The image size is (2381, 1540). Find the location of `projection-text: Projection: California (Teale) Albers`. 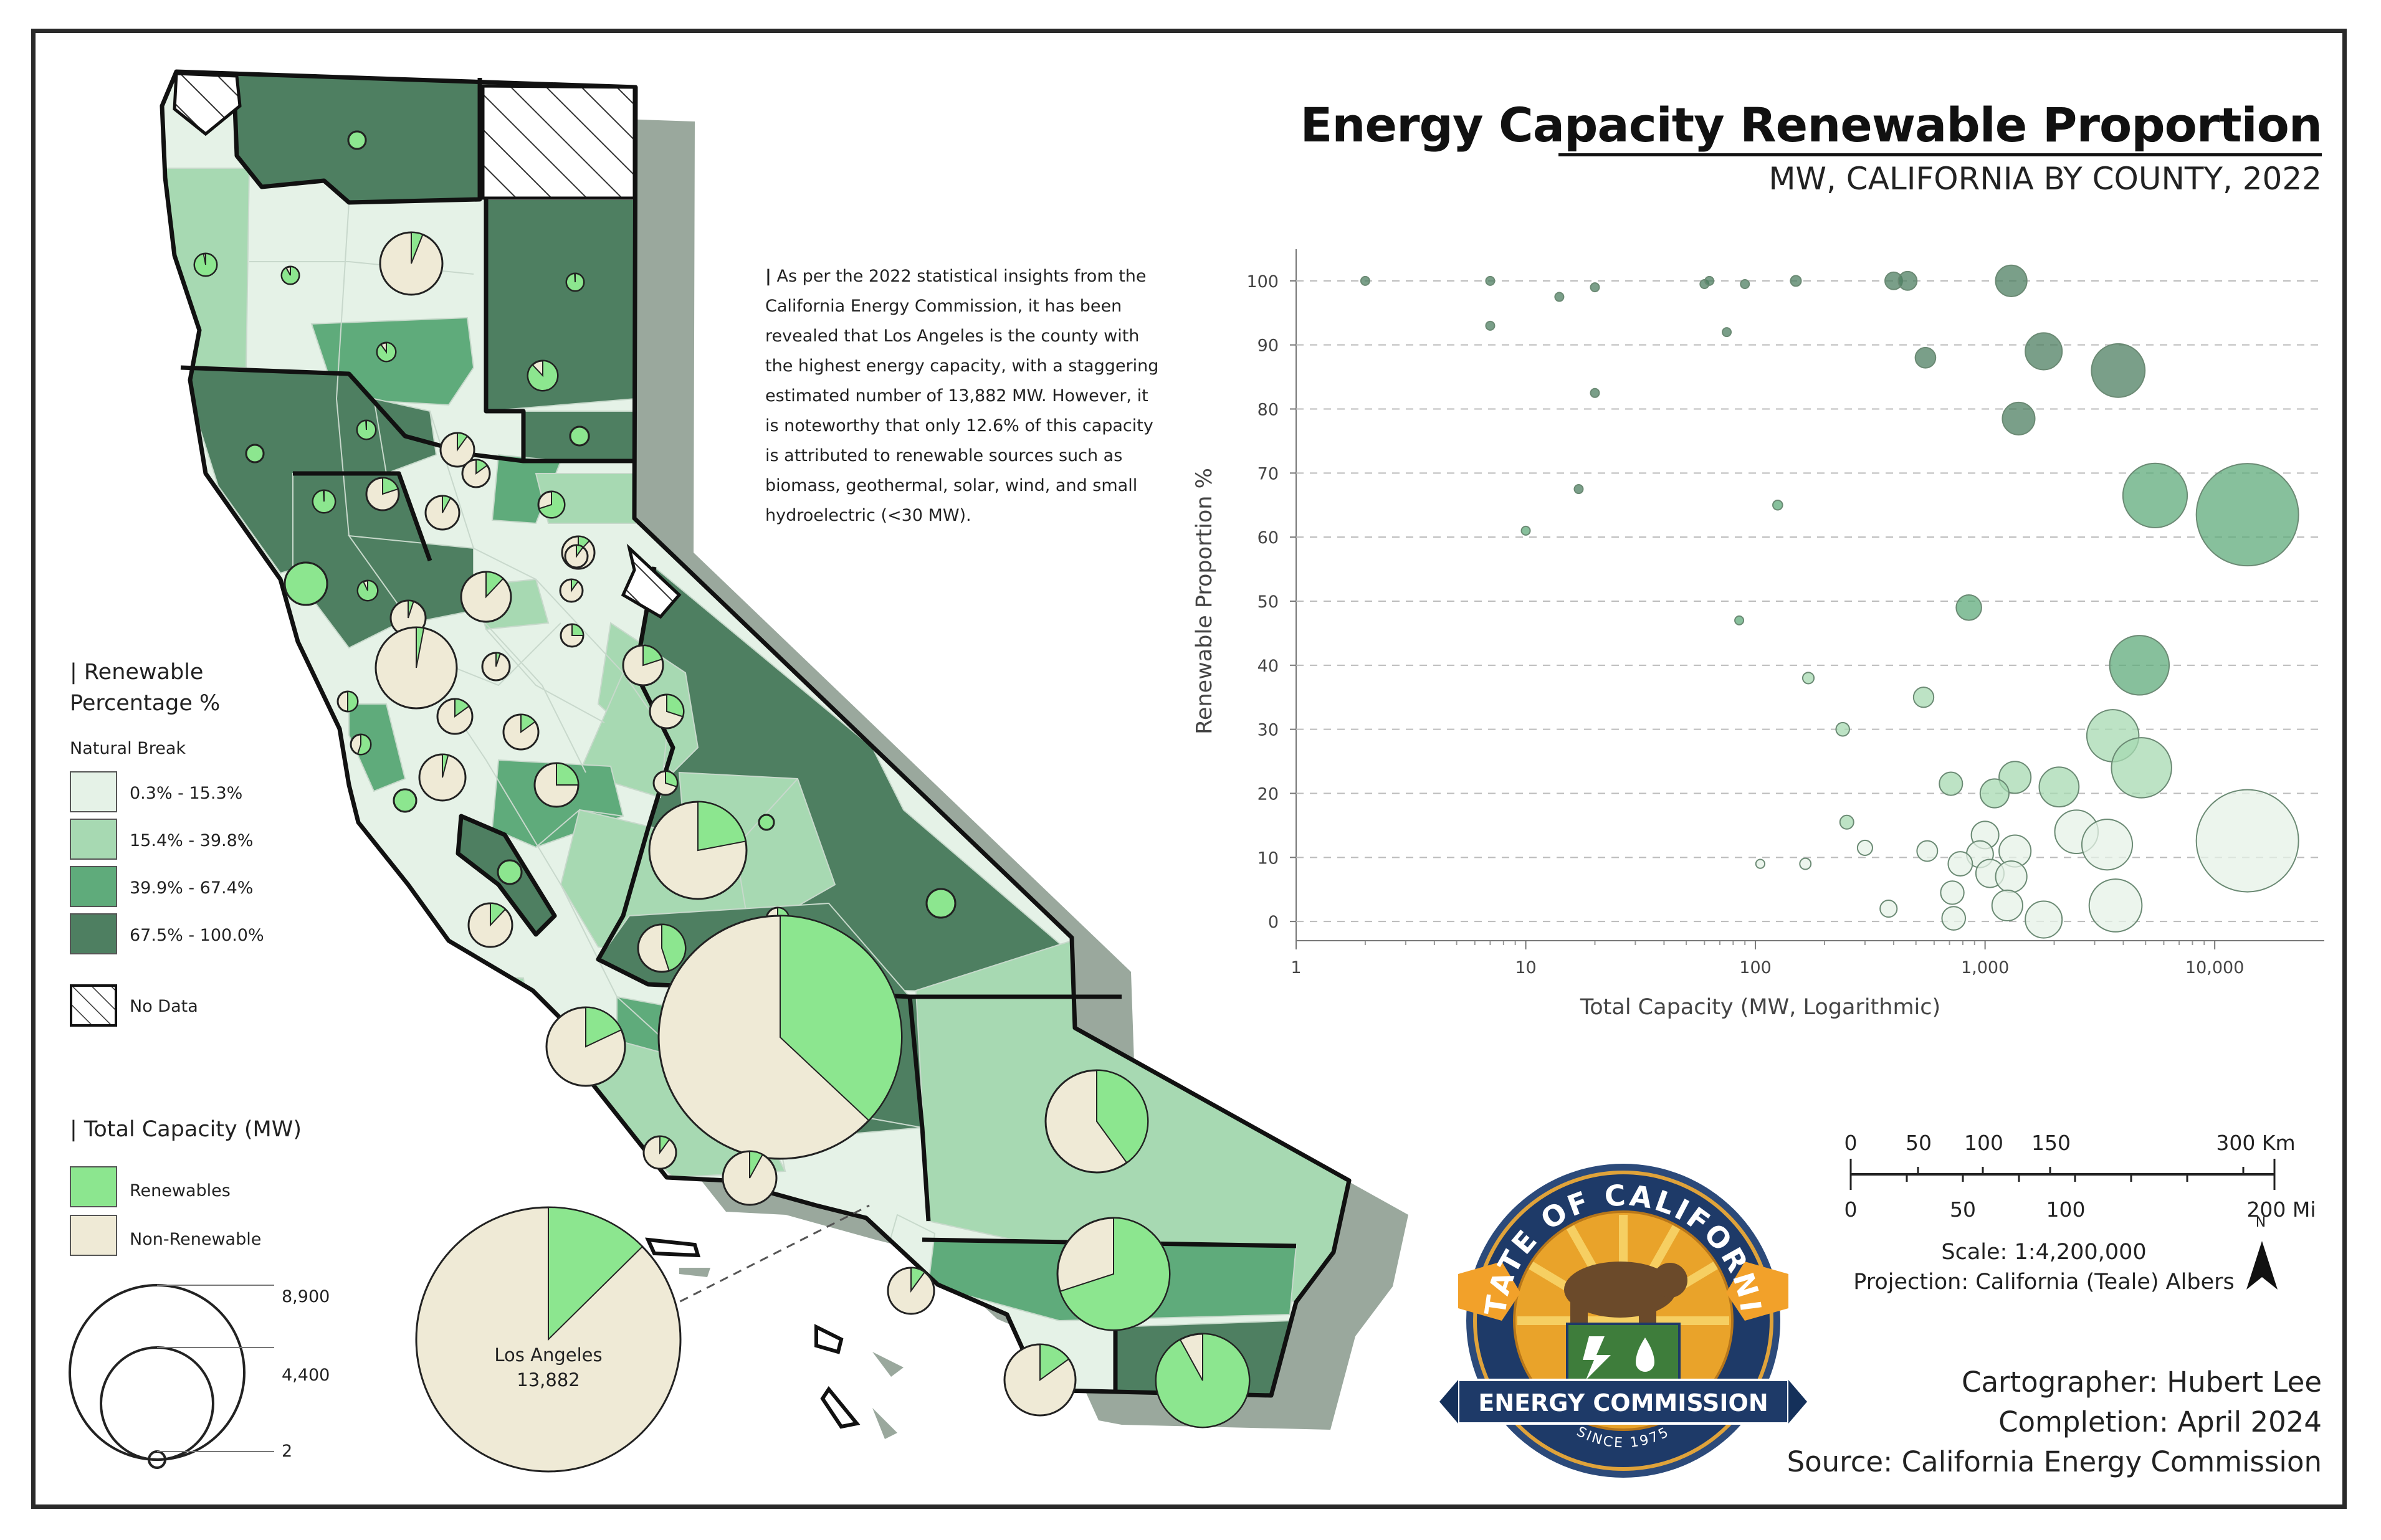

projection-text: Projection: California (Teale) Albers is located at coordinates (2044, 1283).